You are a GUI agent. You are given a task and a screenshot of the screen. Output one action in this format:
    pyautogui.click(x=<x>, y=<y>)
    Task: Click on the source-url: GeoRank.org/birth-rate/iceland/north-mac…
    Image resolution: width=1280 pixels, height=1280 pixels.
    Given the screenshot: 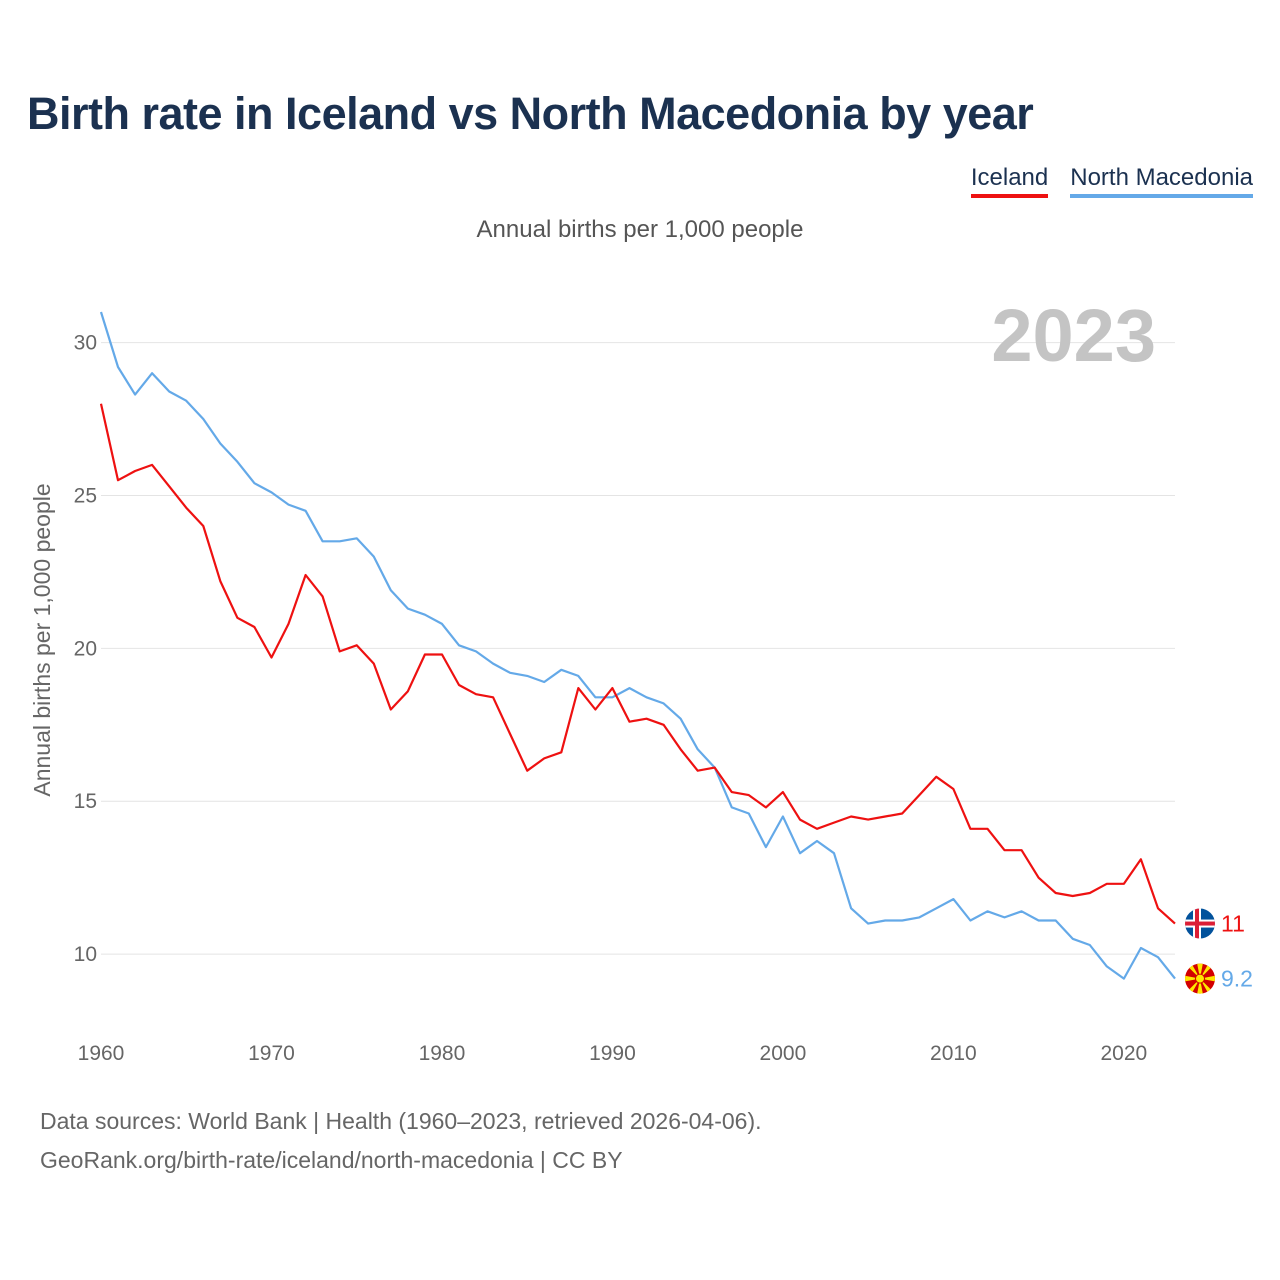 What is the action you would take?
    pyautogui.click(x=331, y=1160)
    